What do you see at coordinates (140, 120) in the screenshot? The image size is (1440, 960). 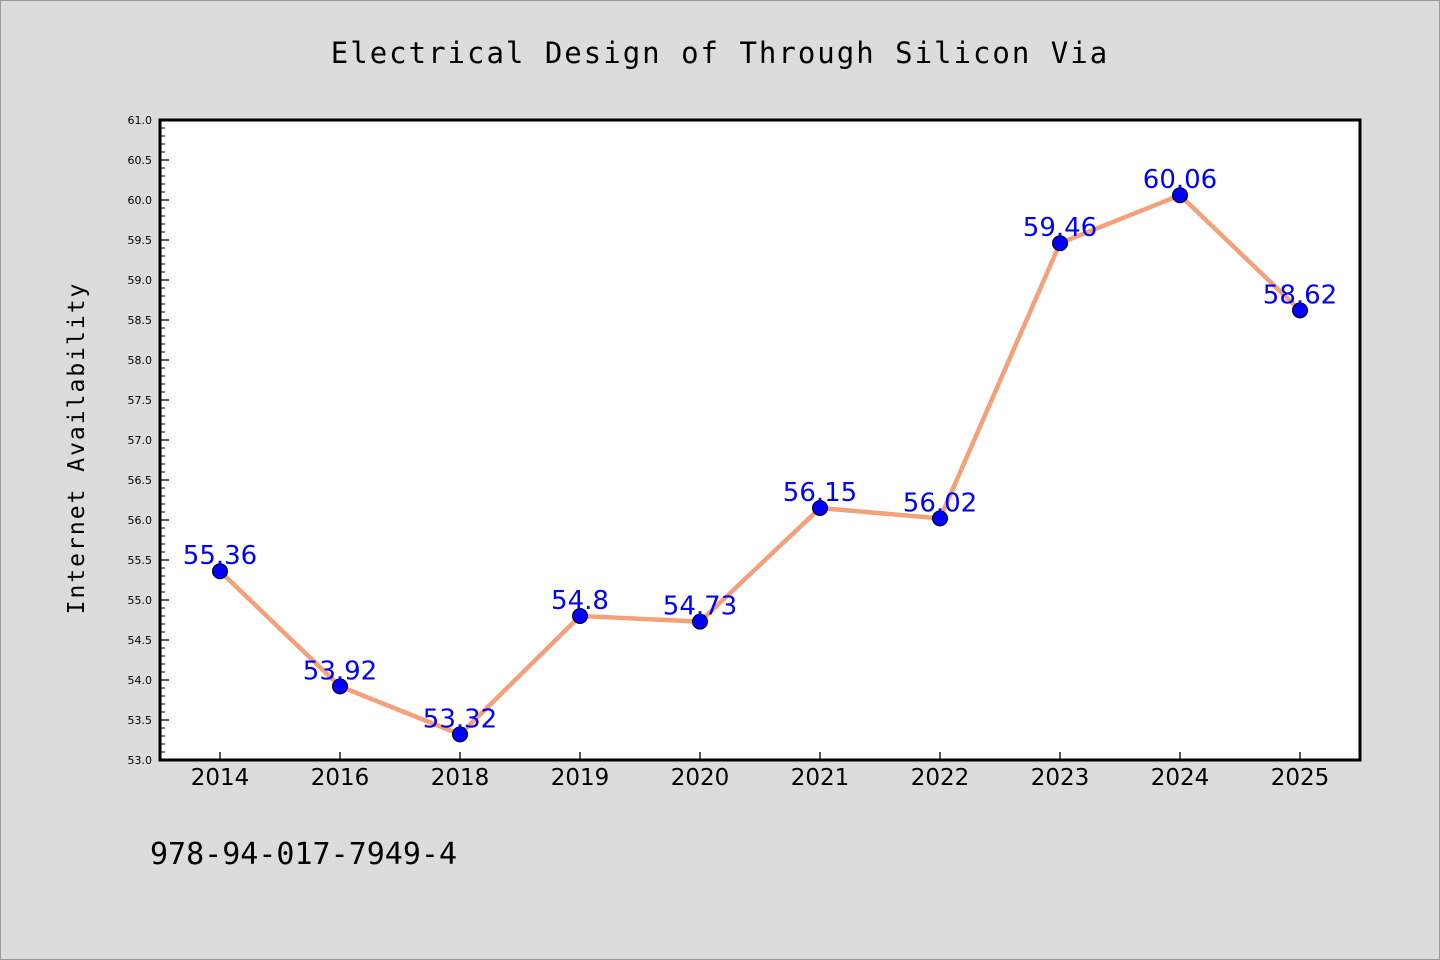 I see `y-tick-label: 61.0` at bounding box center [140, 120].